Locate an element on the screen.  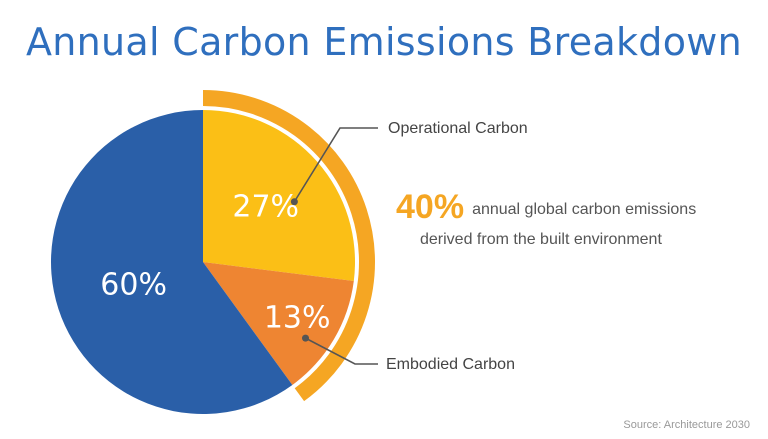
slice-embodied-carbon is located at coordinates (278, 323).